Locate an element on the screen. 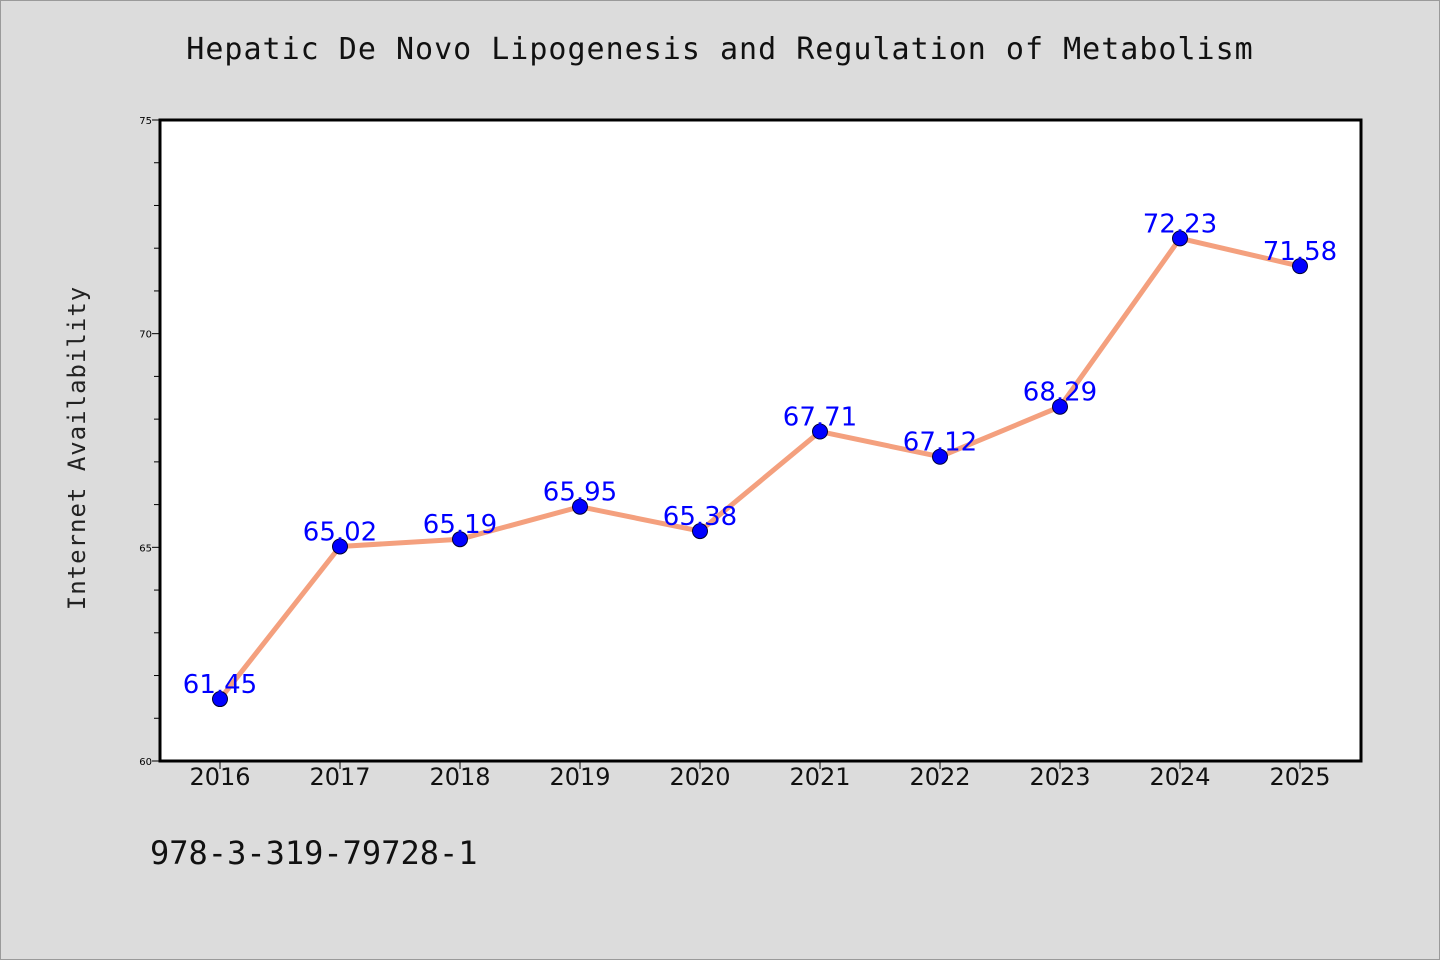 This screenshot has width=1440, height=960. data-label: 67.71 is located at coordinates (820, 418).